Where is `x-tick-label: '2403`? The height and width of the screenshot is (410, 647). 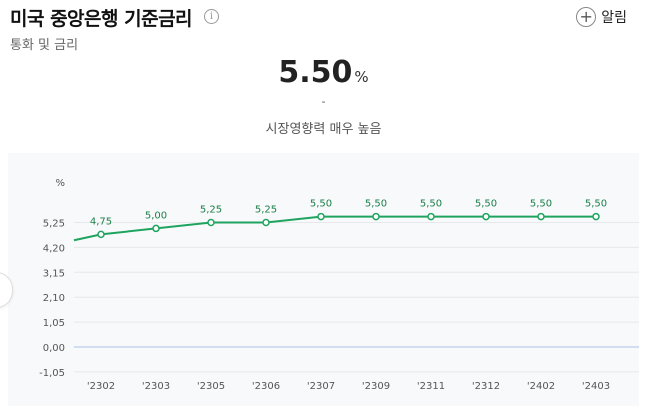 x-tick-label: '2403 is located at coordinates (596, 386).